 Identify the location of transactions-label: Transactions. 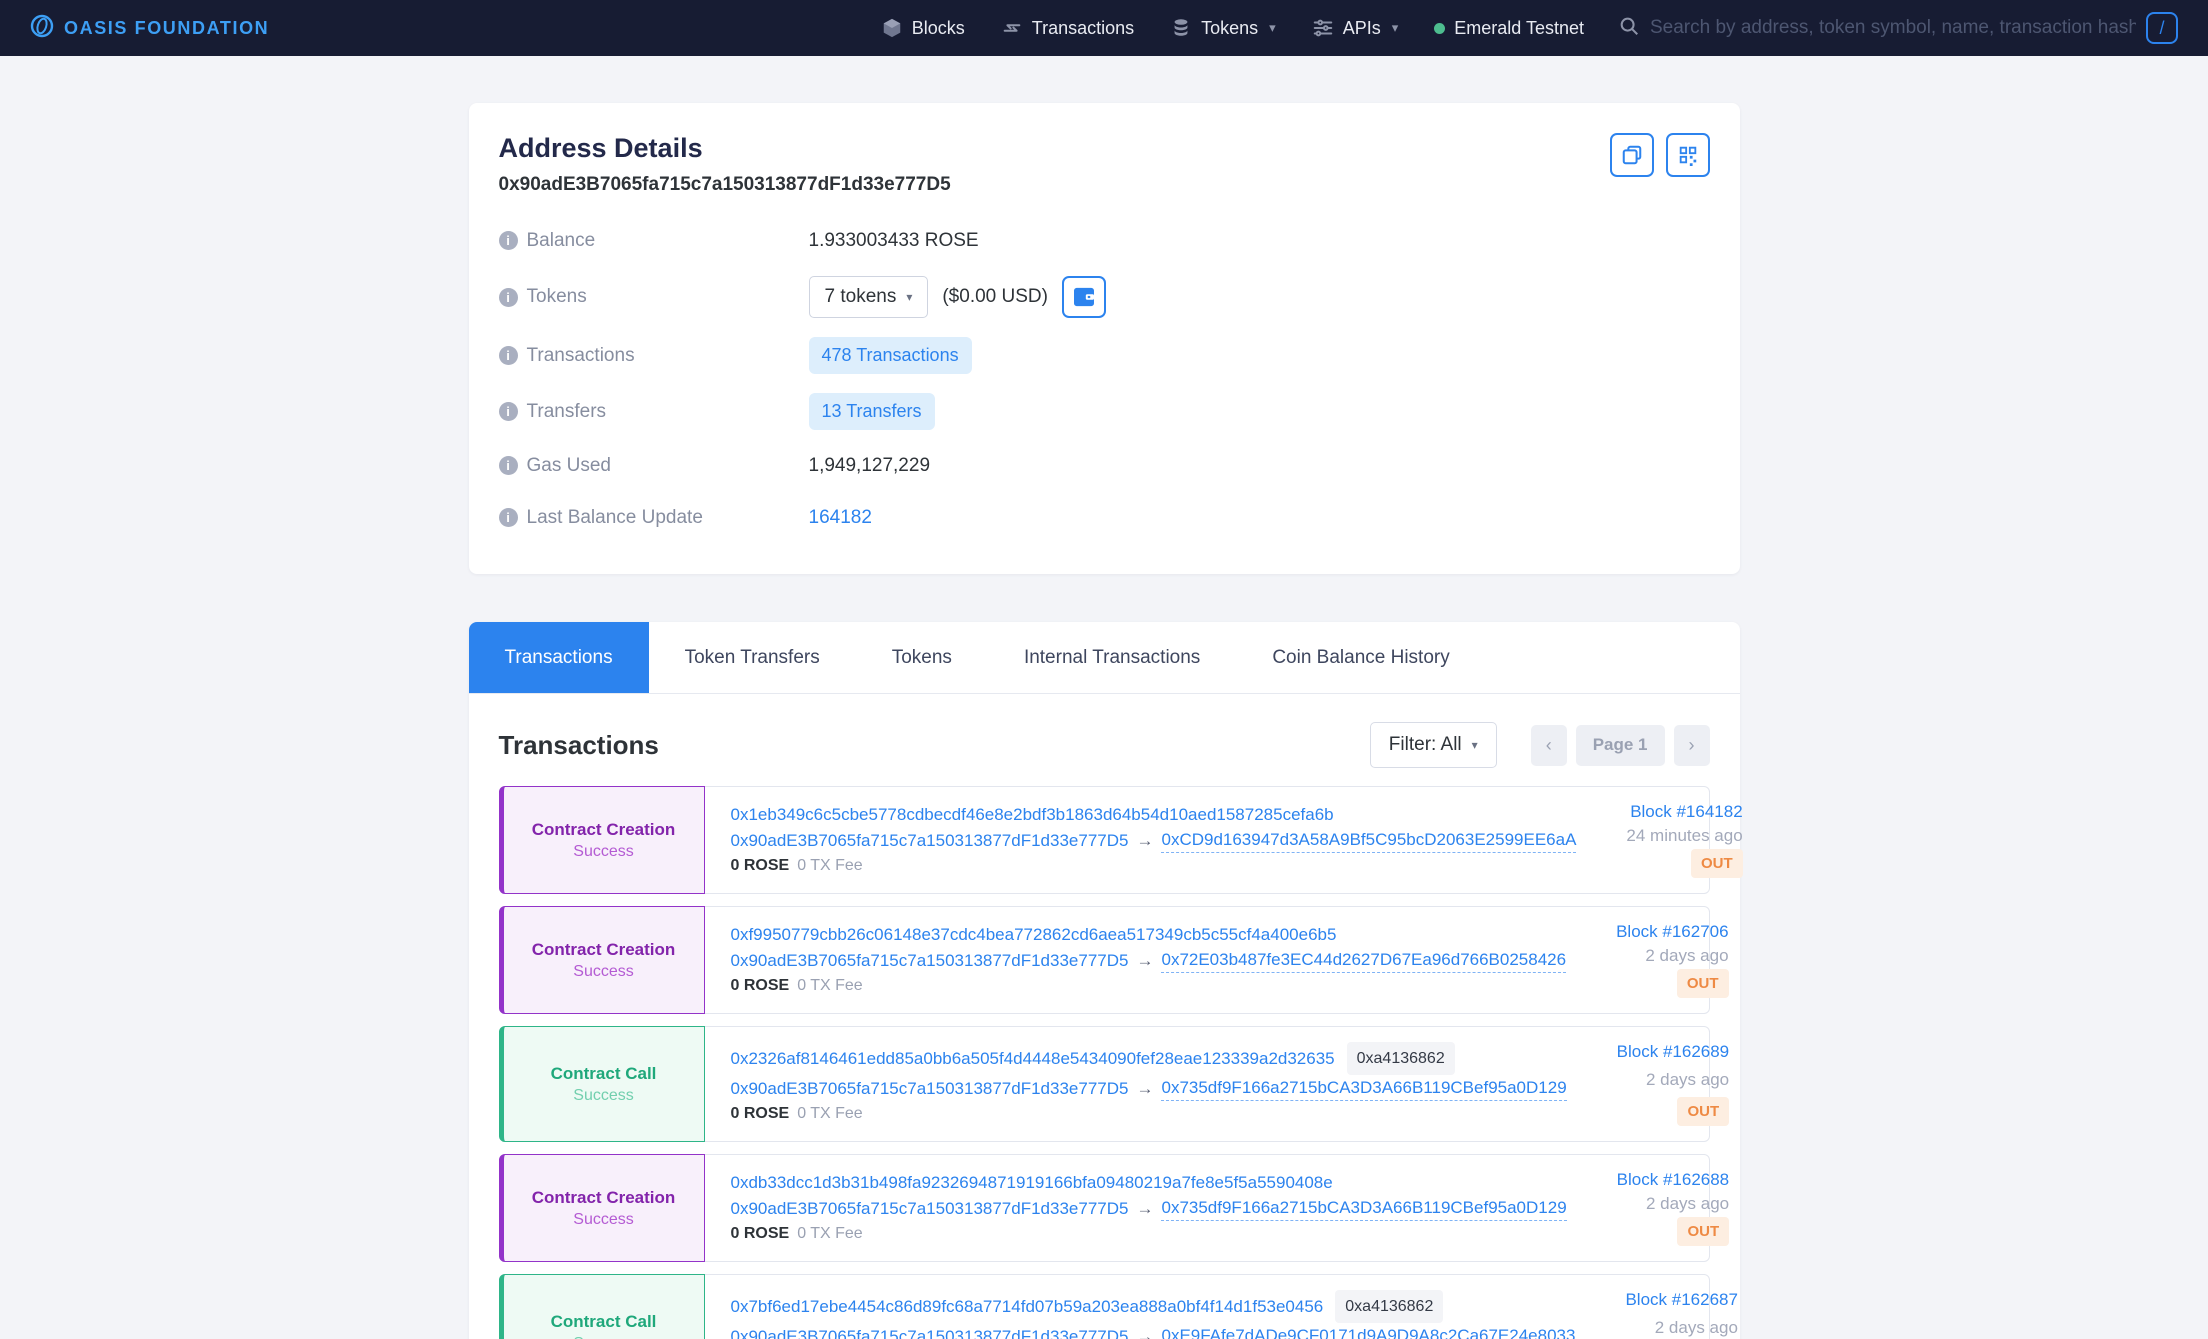
(580, 355).